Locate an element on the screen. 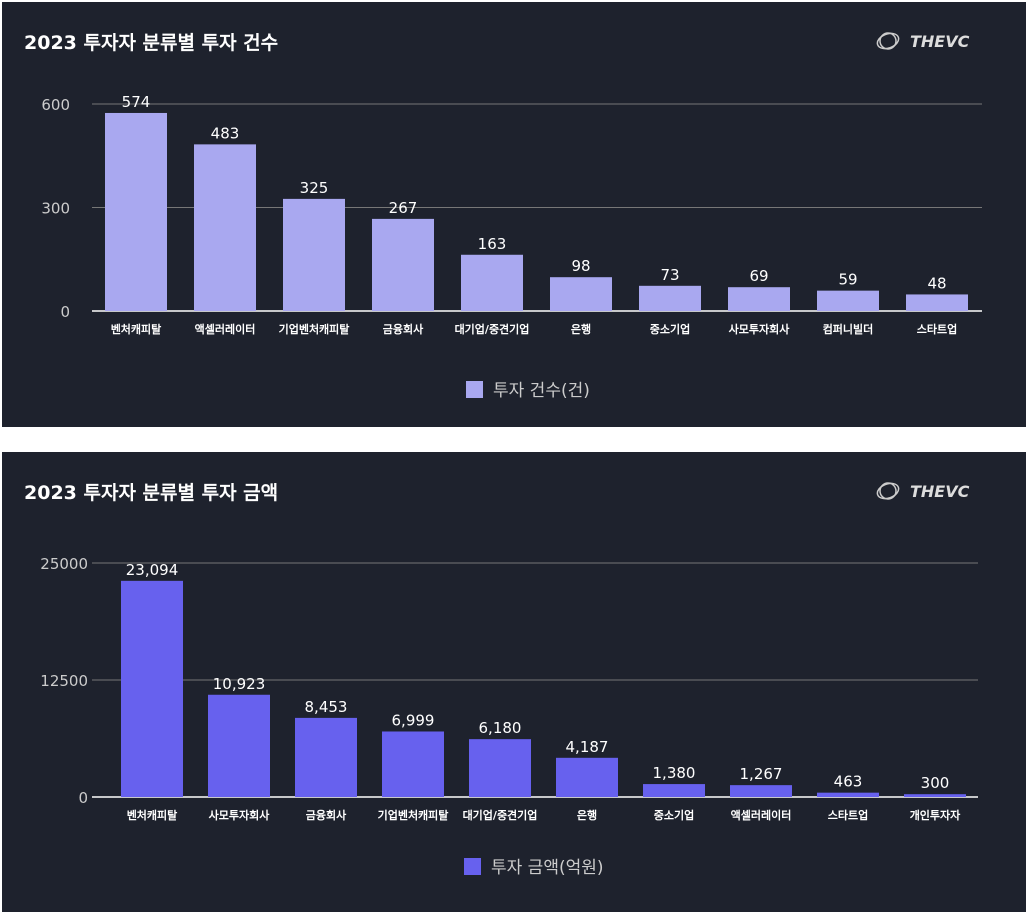 The image size is (1026, 914). data-label: 8,453 is located at coordinates (326, 707).